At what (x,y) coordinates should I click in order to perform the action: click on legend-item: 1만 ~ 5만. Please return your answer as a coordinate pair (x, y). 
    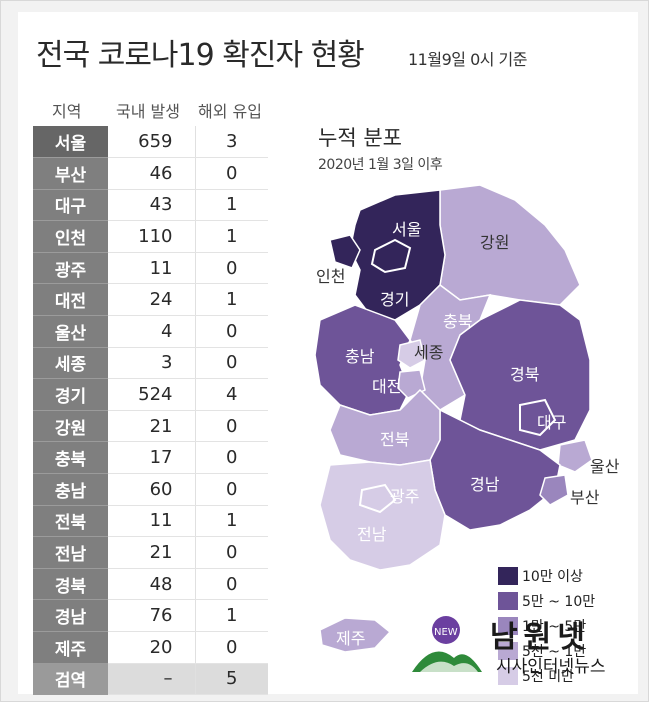
    Looking at the image, I should click on (546, 626).